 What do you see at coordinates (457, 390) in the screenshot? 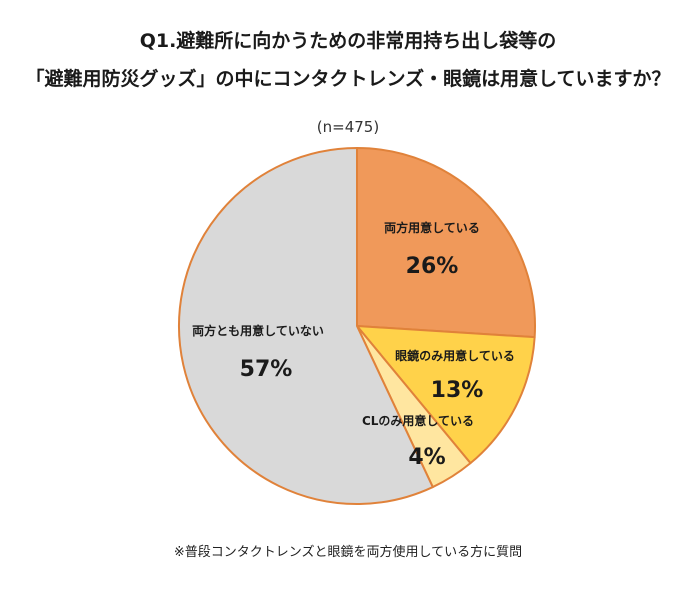
I see `slice-value-2: 13%` at bounding box center [457, 390].